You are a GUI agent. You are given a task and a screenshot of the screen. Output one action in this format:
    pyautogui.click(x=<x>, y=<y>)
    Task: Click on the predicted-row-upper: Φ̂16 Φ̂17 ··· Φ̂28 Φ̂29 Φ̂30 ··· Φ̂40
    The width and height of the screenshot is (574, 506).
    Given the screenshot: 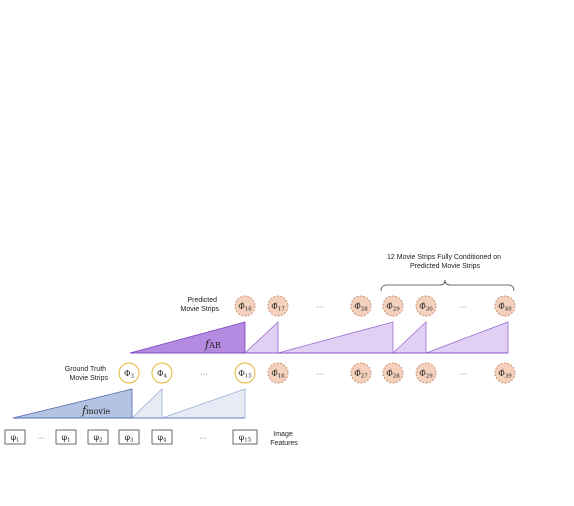 What is the action you would take?
    pyautogui.click(x=375, y=306)
    